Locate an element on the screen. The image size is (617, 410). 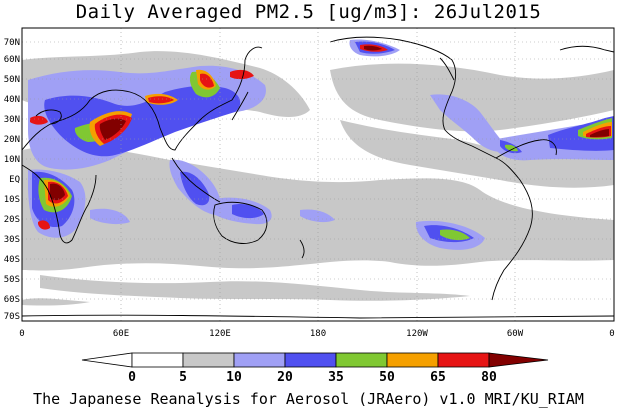
lon-label: 120W is located at coordinates (417, 334).